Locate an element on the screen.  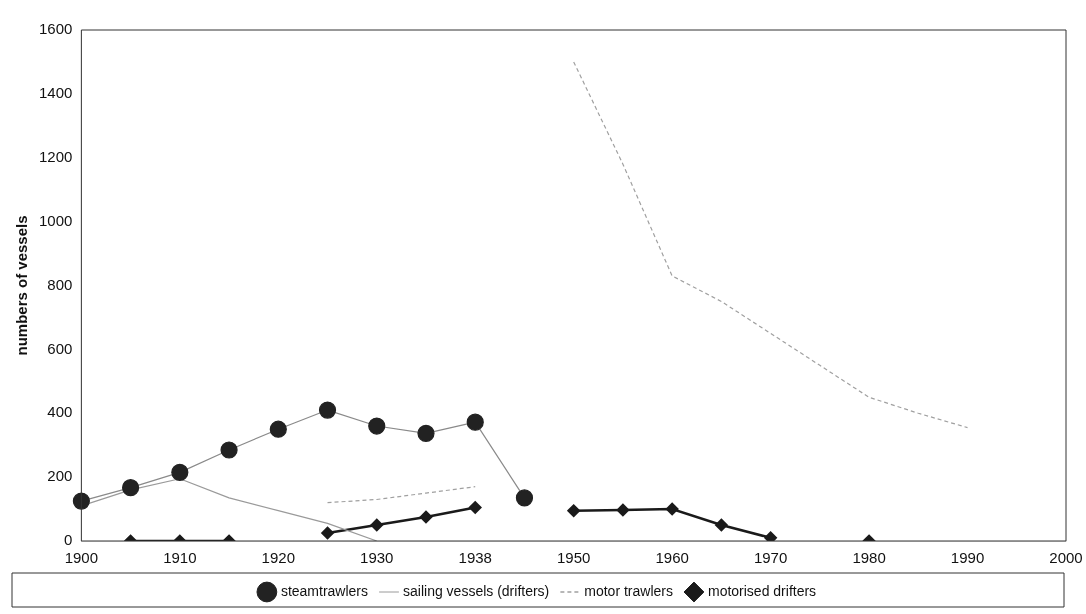
y-axis-title: numbers of vessels is located at coordinates (22, 285).